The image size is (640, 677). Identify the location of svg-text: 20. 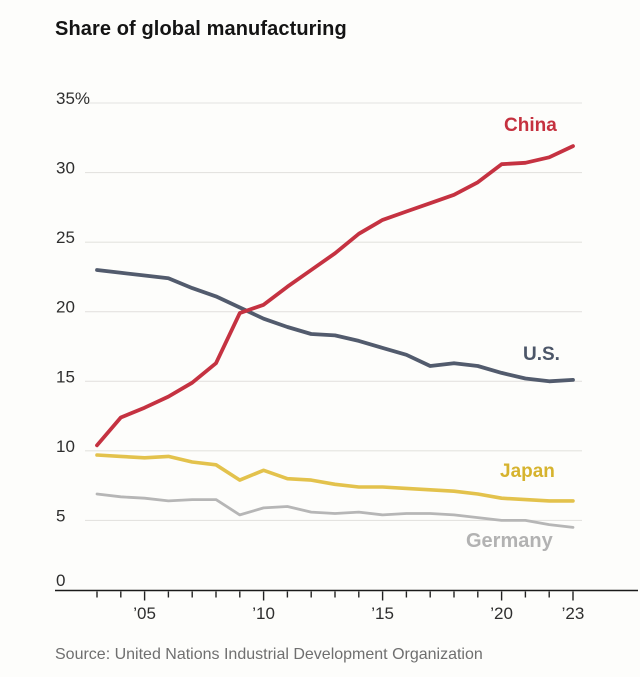
(65, 307).